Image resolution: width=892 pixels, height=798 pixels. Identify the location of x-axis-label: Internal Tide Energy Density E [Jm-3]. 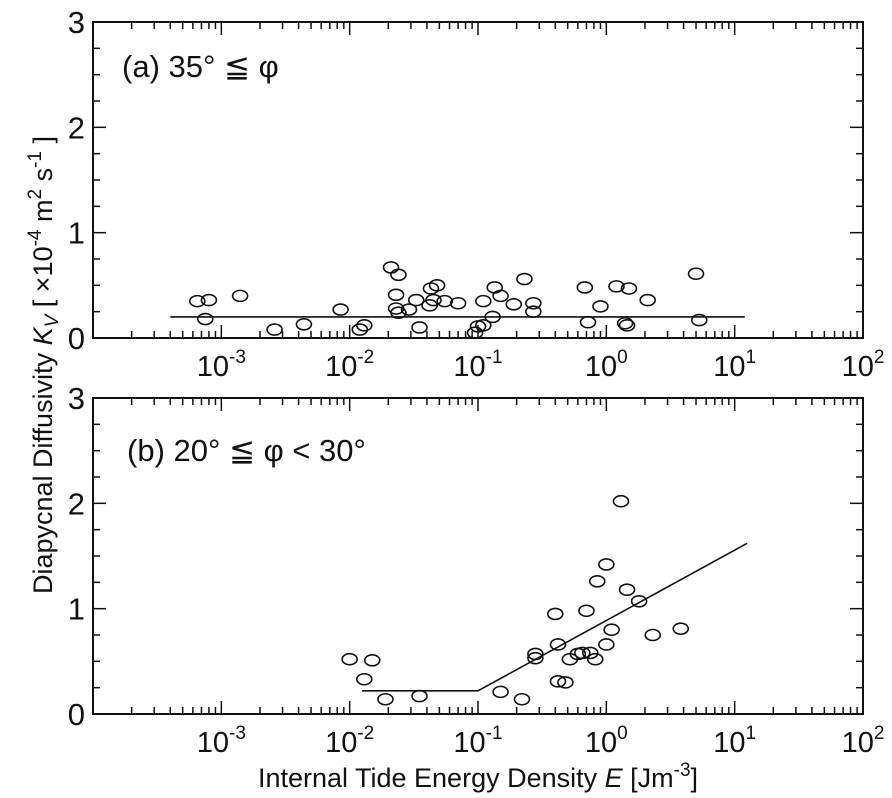
(478, 776).